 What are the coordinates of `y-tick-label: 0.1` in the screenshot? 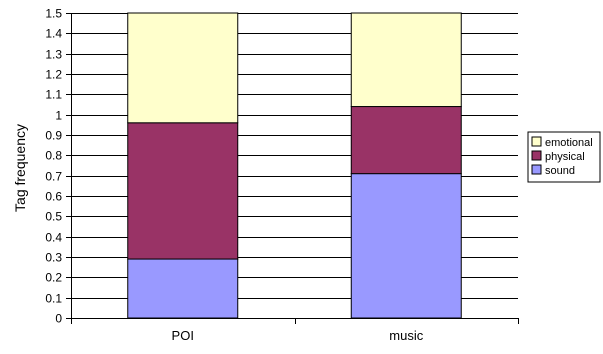 It's located at (53, 299).